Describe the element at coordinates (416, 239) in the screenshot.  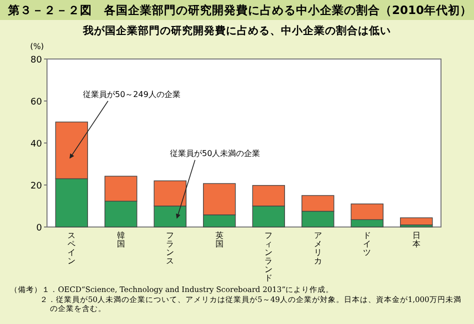
I see `x-tick-label: 日本` at that location.